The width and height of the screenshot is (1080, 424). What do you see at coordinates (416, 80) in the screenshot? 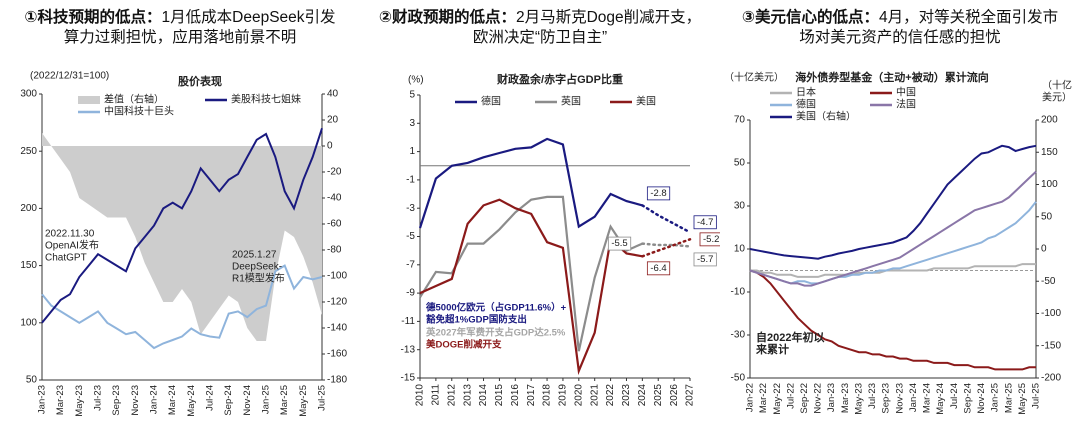
I see `y-axis-label: (%)` at bounding box center [416, 80].